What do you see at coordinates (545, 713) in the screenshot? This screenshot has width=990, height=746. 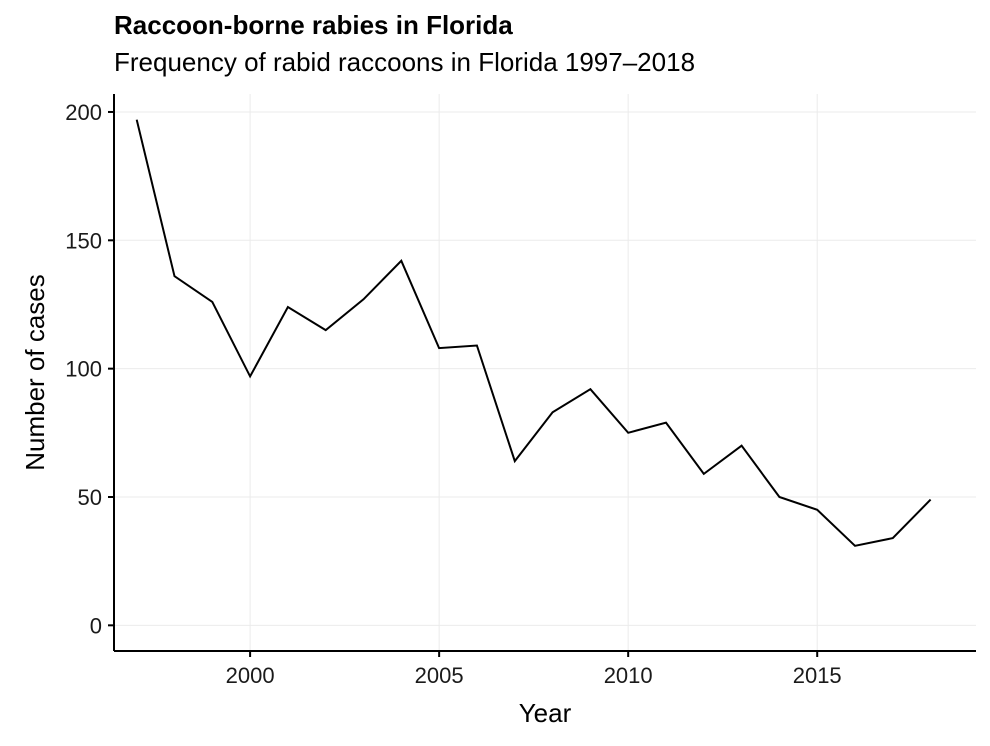 I see `x-axis-label: Year` at bounding box center [545, 713].